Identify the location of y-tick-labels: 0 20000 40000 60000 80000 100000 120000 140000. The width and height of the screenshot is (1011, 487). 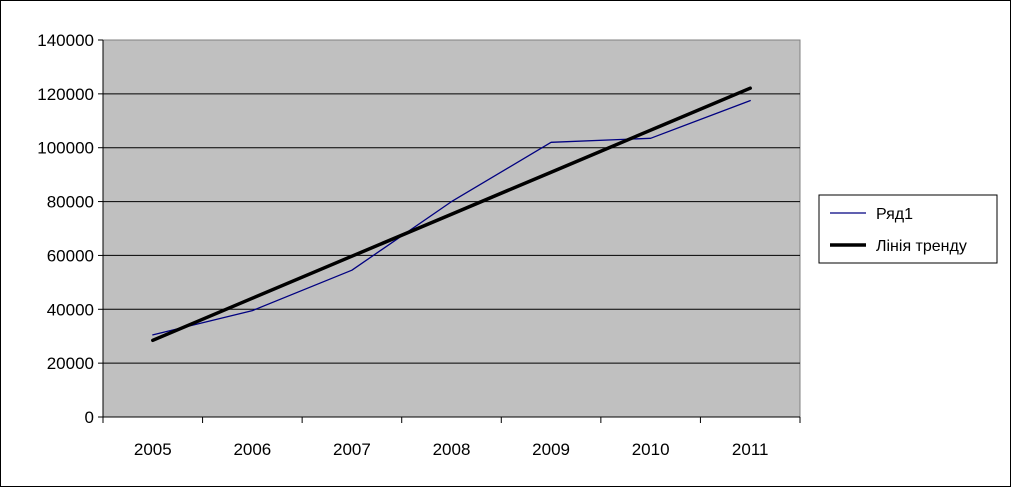
(65, 229).